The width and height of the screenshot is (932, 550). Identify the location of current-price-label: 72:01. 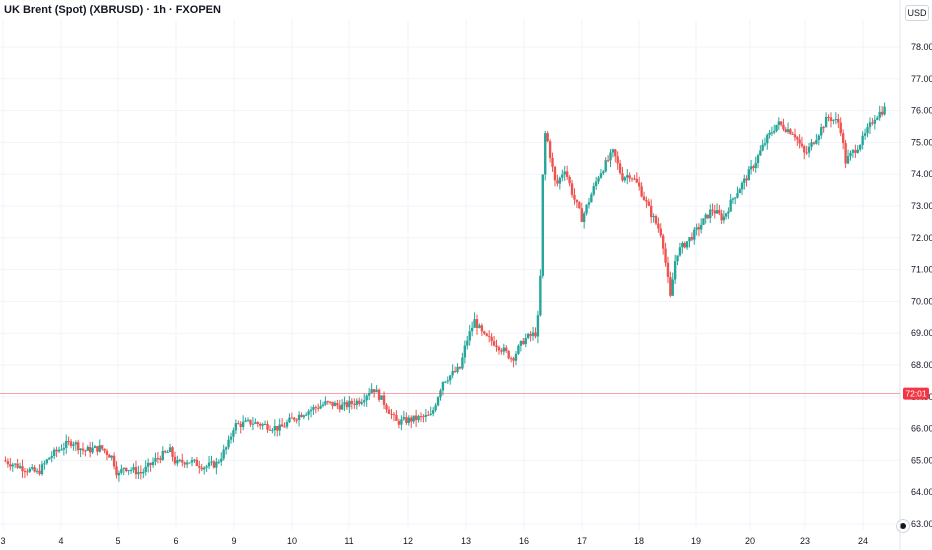
(916, 394).